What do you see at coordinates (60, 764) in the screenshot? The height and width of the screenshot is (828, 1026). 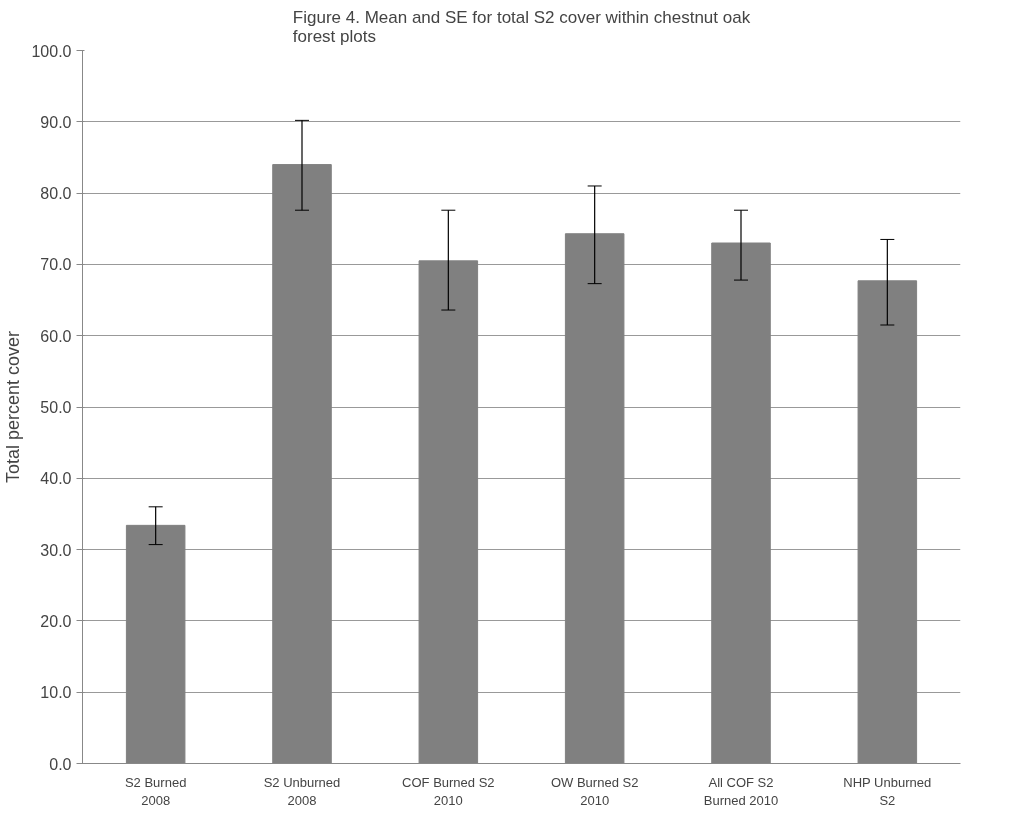 I see `y-tick-label: 0.0` at bounding box center [60, 764].